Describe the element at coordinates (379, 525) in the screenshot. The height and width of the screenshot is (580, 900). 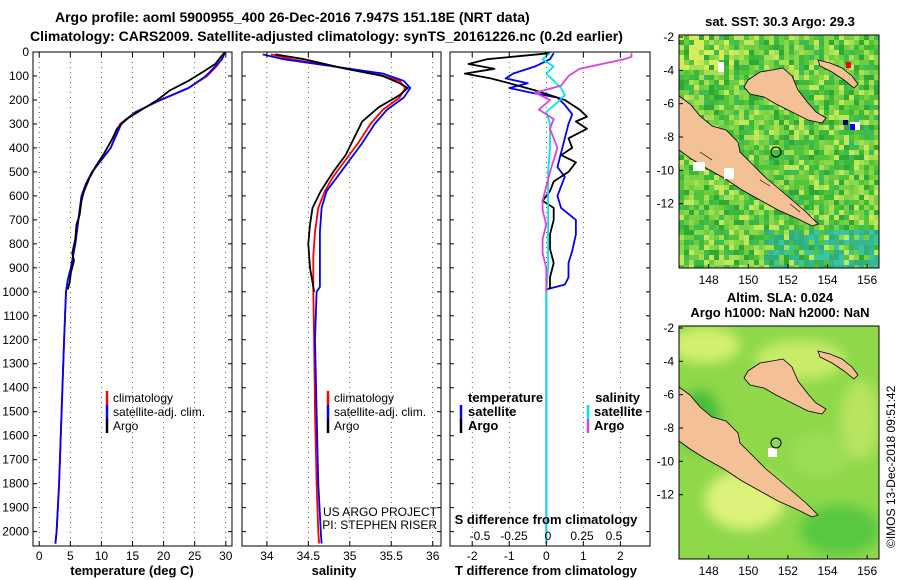
I see `pi-credit: PI: STEPHEN RISER` at that location.